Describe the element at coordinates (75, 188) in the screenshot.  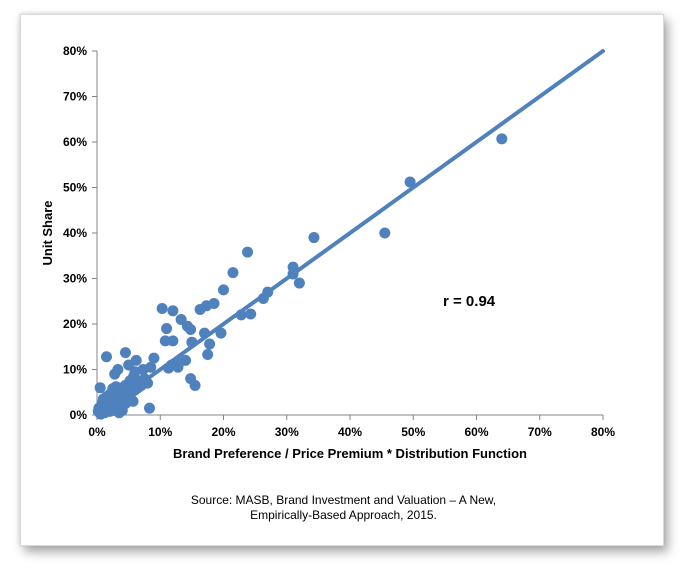
I see `y-tick-label: 50%` at that location.